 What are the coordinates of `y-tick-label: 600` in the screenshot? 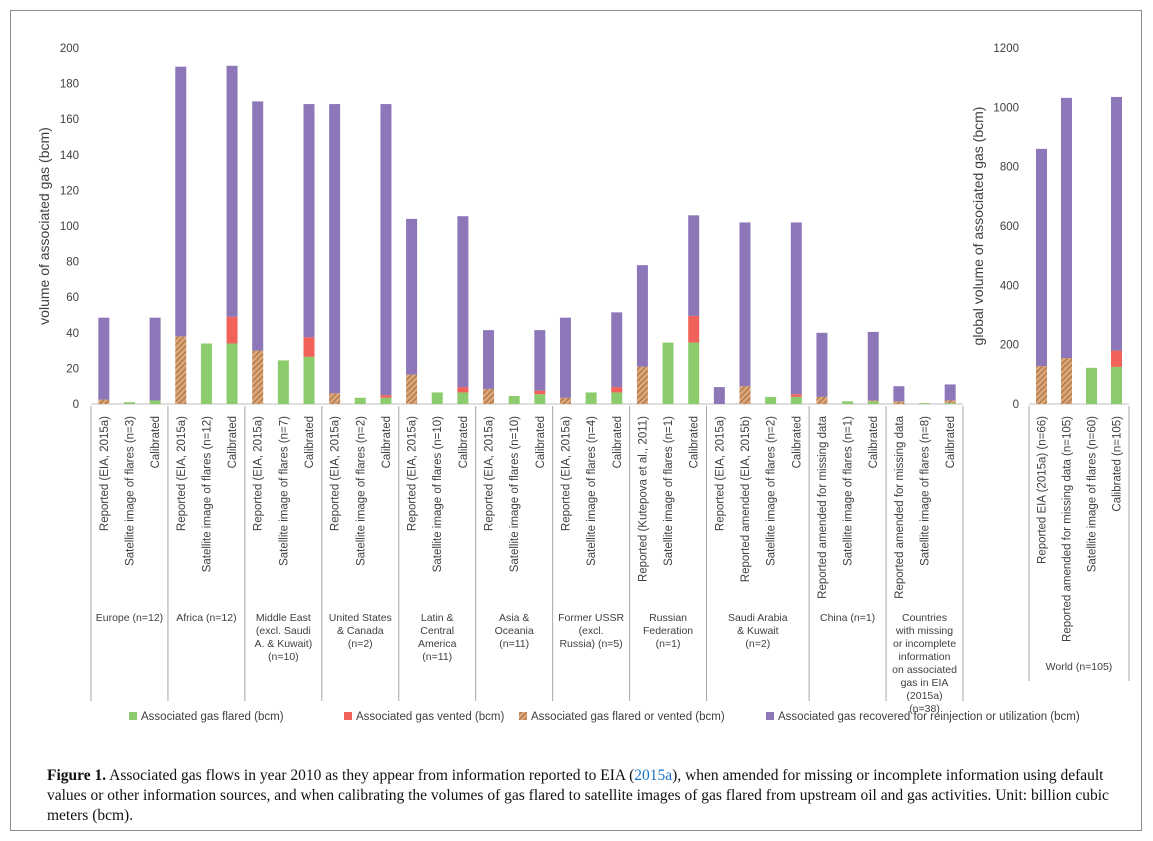 It's located at (1009, 227).